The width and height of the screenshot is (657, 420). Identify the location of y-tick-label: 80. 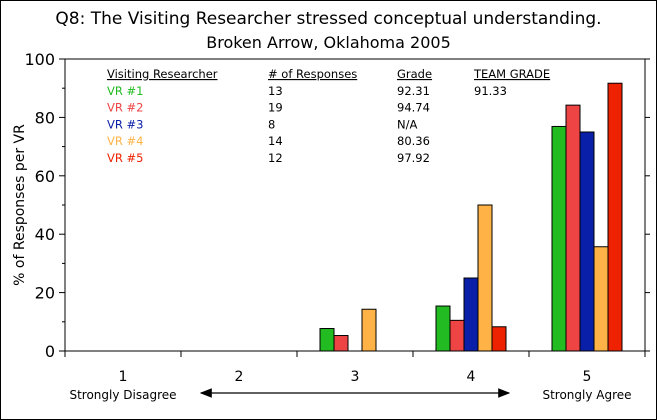
(45, 117).